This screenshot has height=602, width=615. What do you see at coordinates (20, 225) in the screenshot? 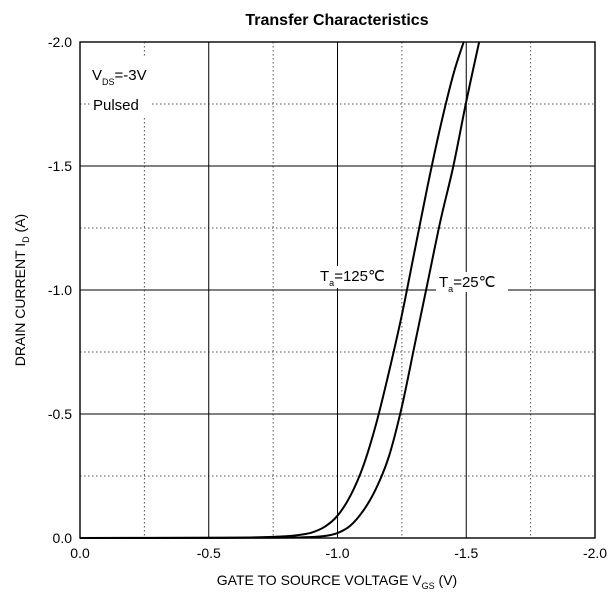
I see `y-axis-label-unit: (A)` at bounding box center [20, 225].